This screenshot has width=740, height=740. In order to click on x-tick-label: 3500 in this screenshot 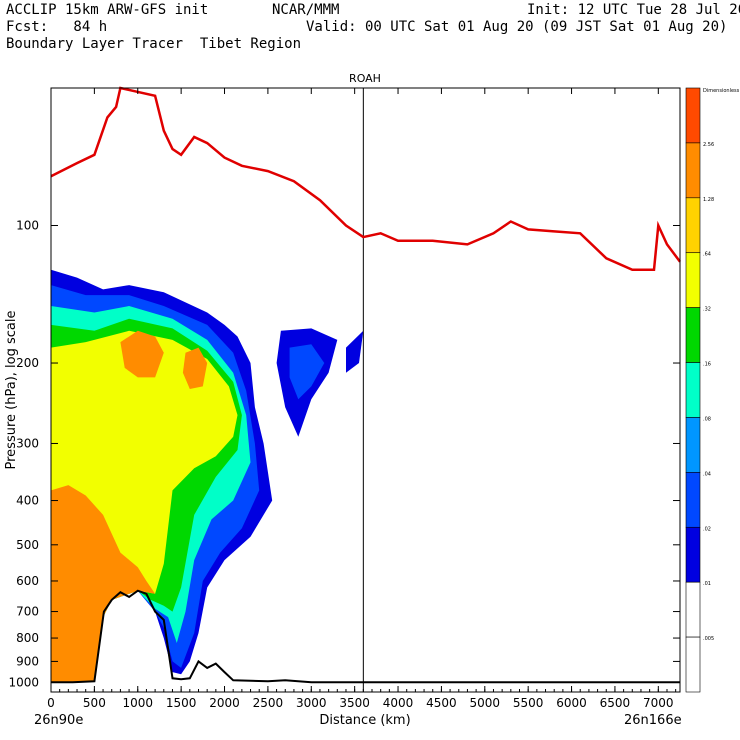, I will do `click(354, 703)`.